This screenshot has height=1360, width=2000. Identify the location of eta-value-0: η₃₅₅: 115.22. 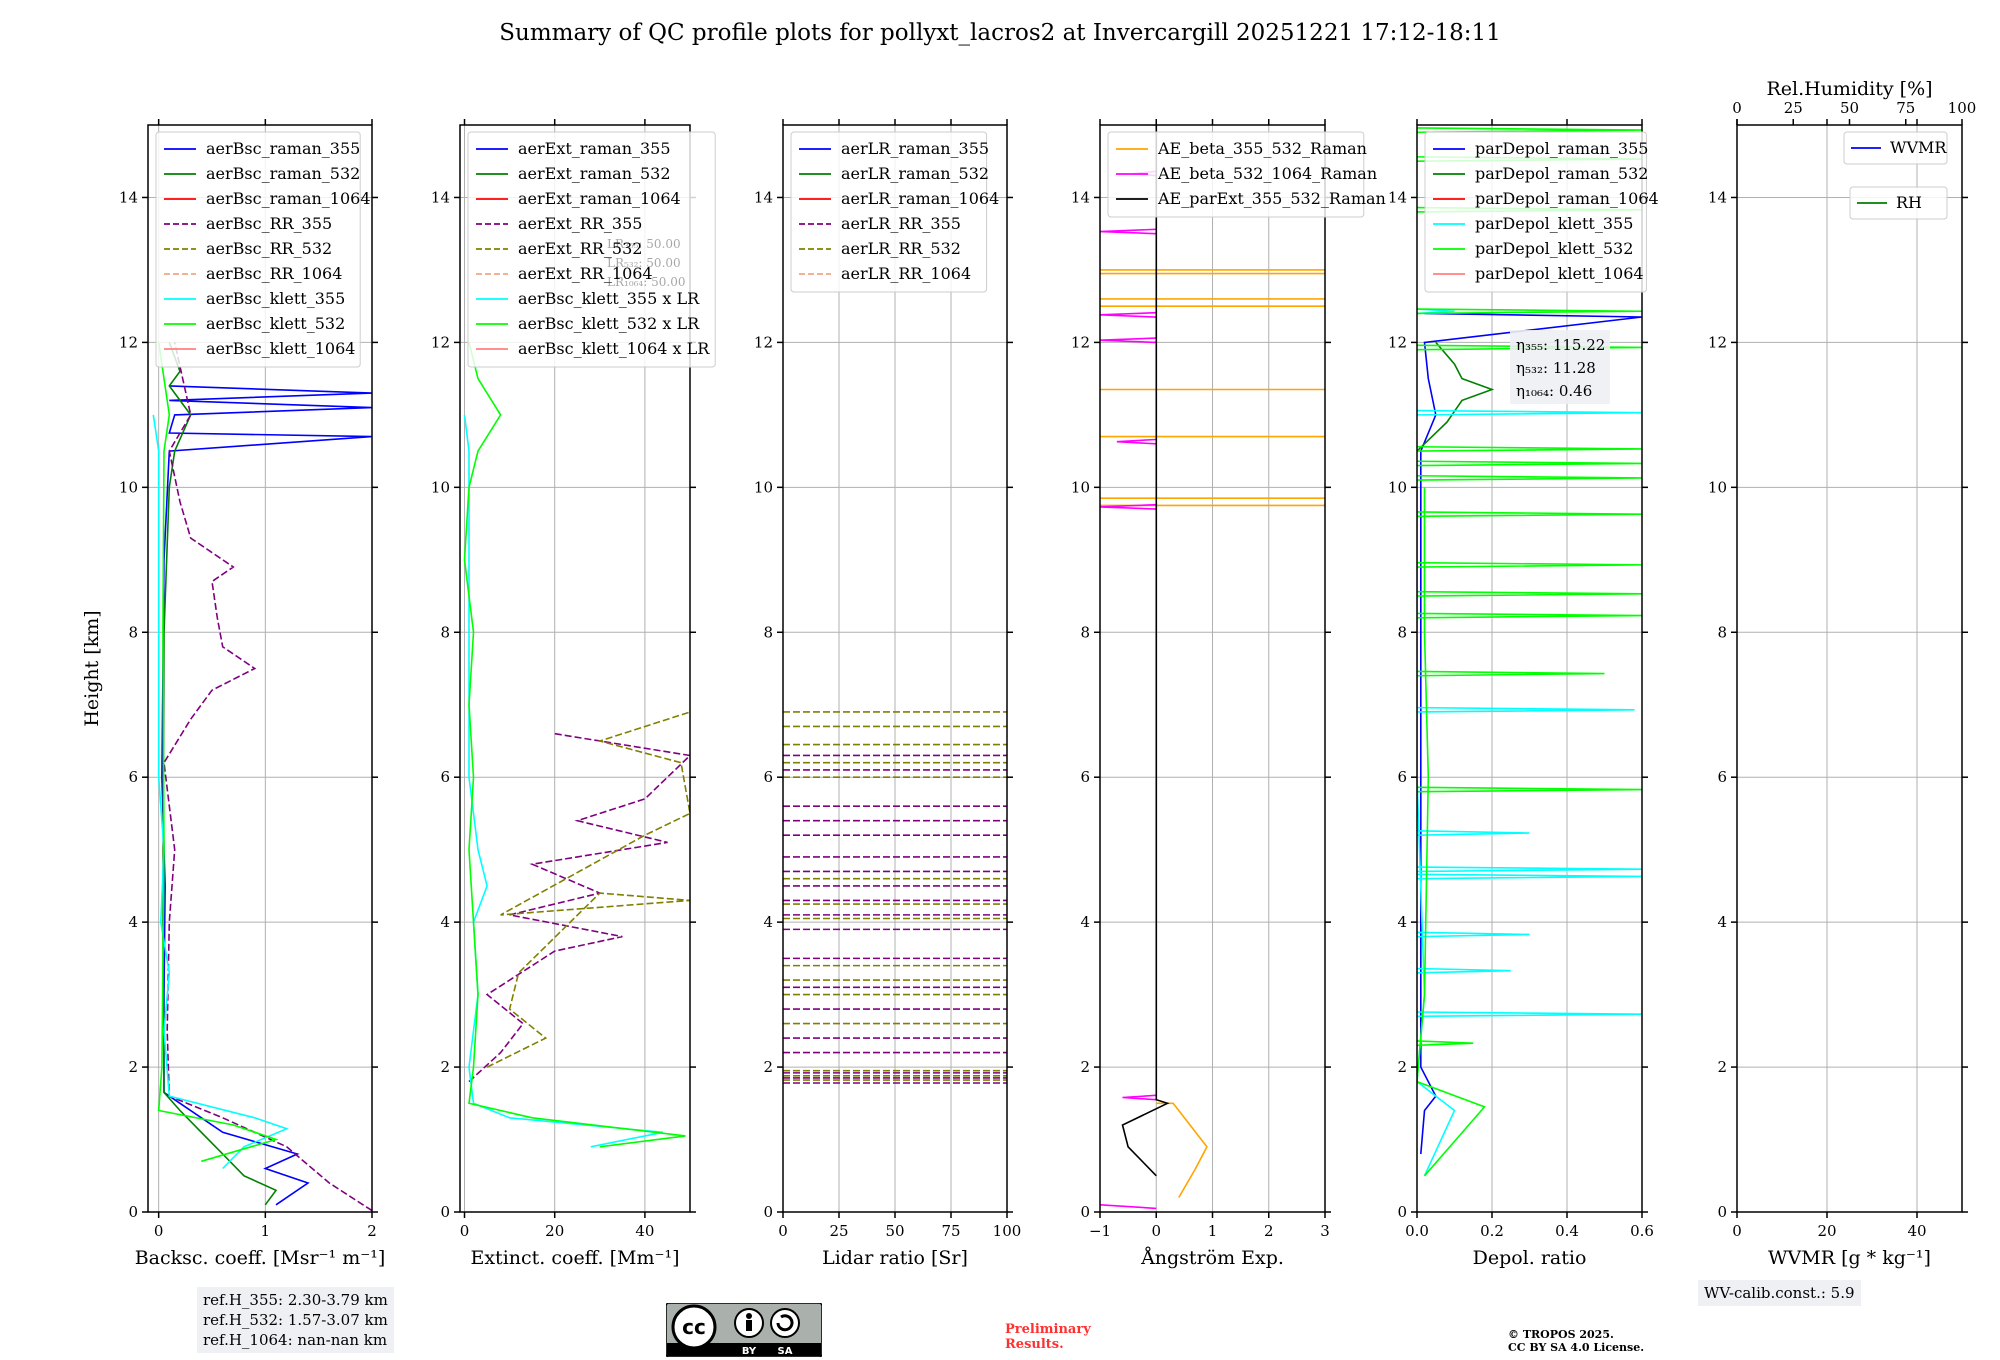
(1560, 345).